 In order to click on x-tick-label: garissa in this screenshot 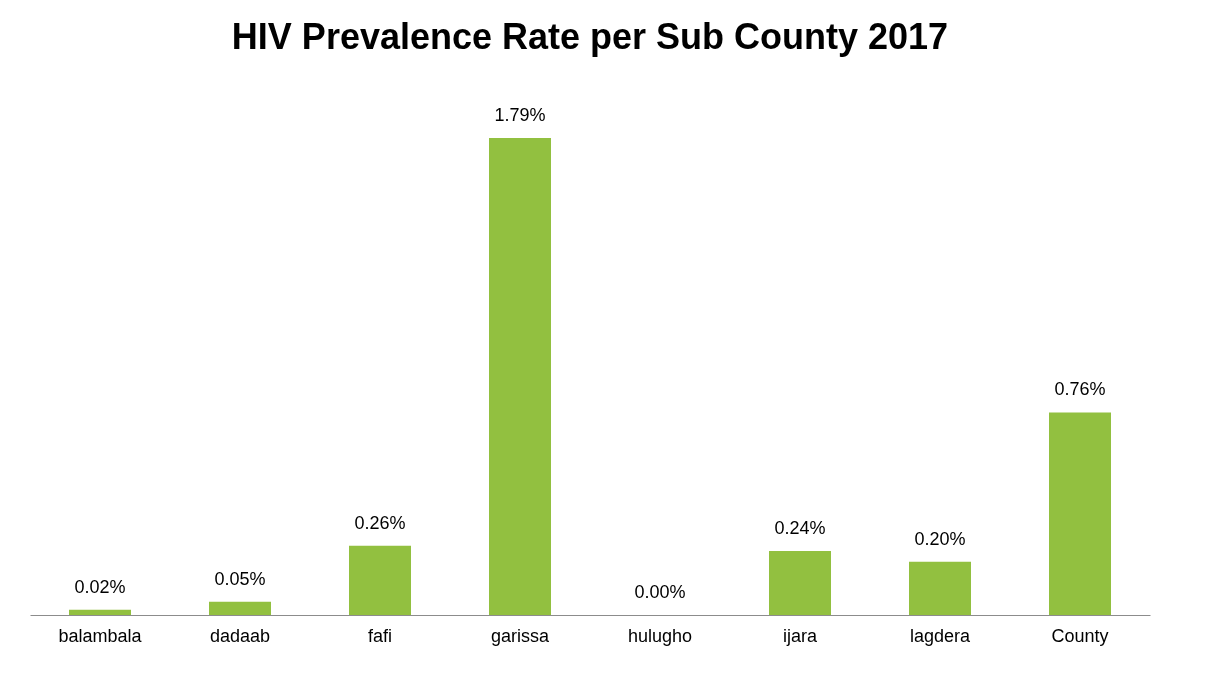, I will do `click(520, 635)`.